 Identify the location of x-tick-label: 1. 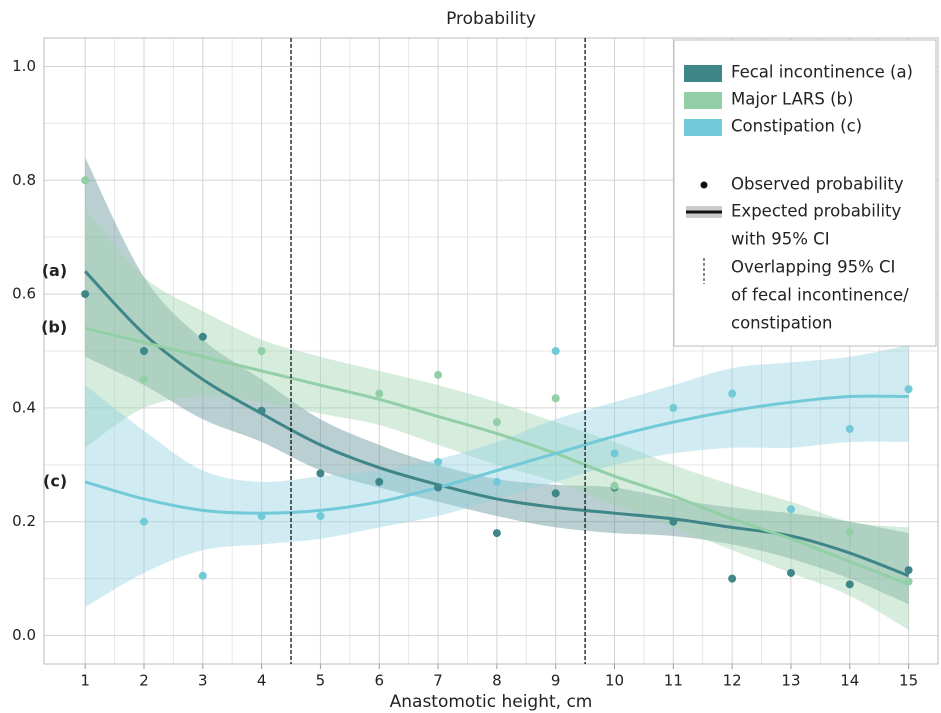
(85, 681).